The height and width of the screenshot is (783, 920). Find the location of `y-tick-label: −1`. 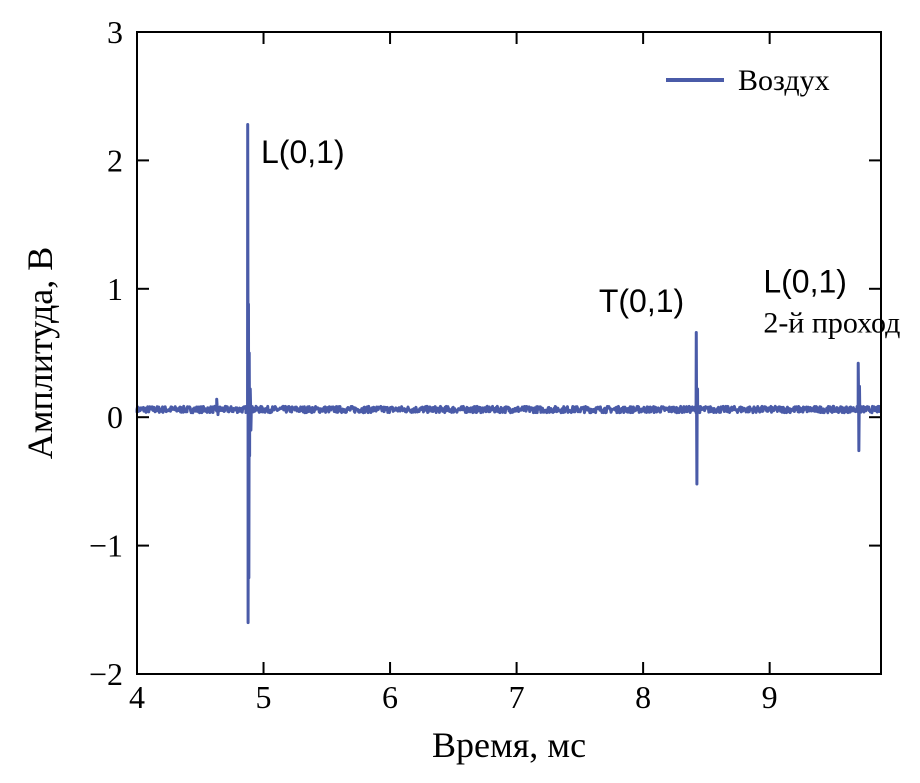

y-tick-label: −1 is located at coordinates (106, 546).